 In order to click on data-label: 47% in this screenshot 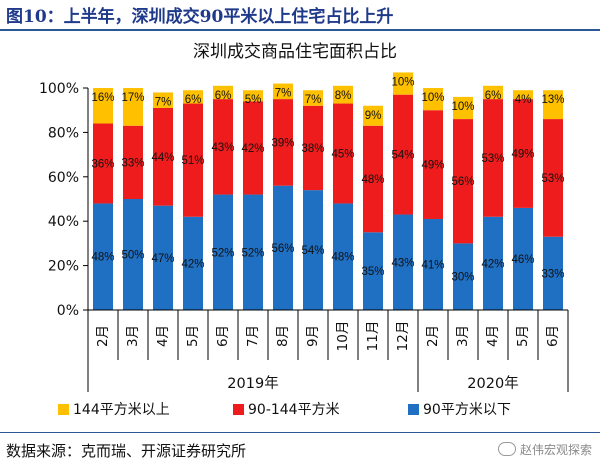, I will do `click(162, 259)`.